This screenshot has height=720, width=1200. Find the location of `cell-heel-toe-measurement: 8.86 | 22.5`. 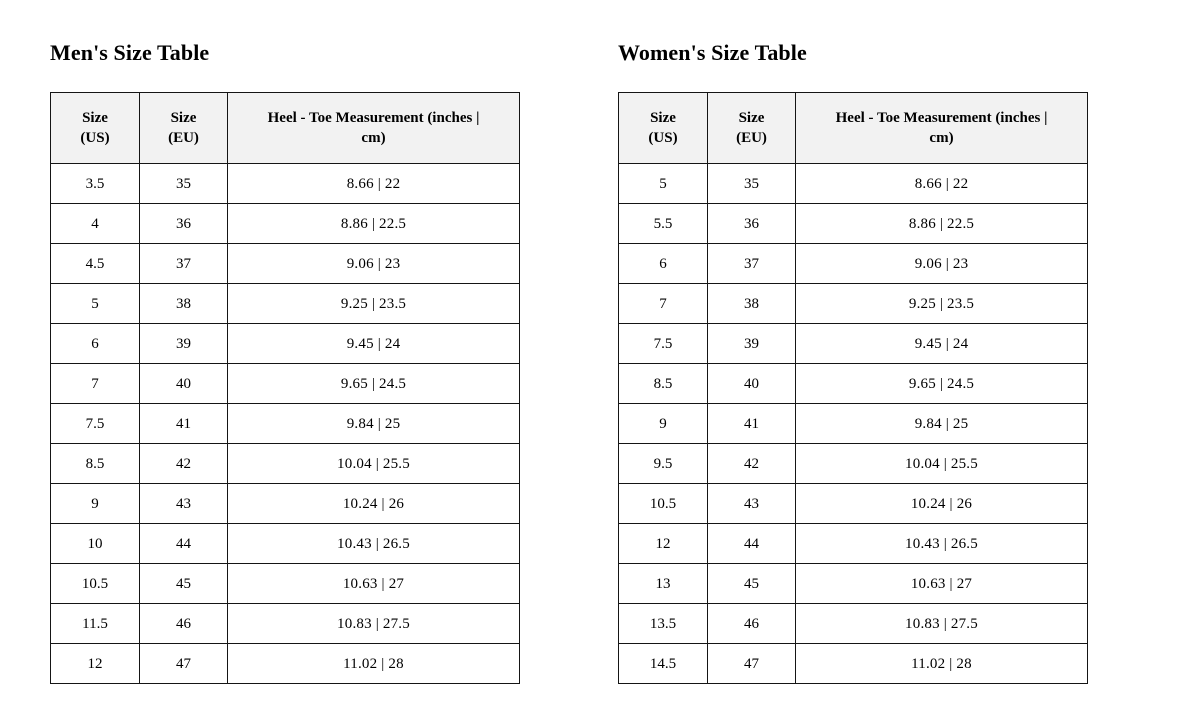

cell-heel-toe-measurement: 8.86 | 22.5 is located at coordinates (941, 223).